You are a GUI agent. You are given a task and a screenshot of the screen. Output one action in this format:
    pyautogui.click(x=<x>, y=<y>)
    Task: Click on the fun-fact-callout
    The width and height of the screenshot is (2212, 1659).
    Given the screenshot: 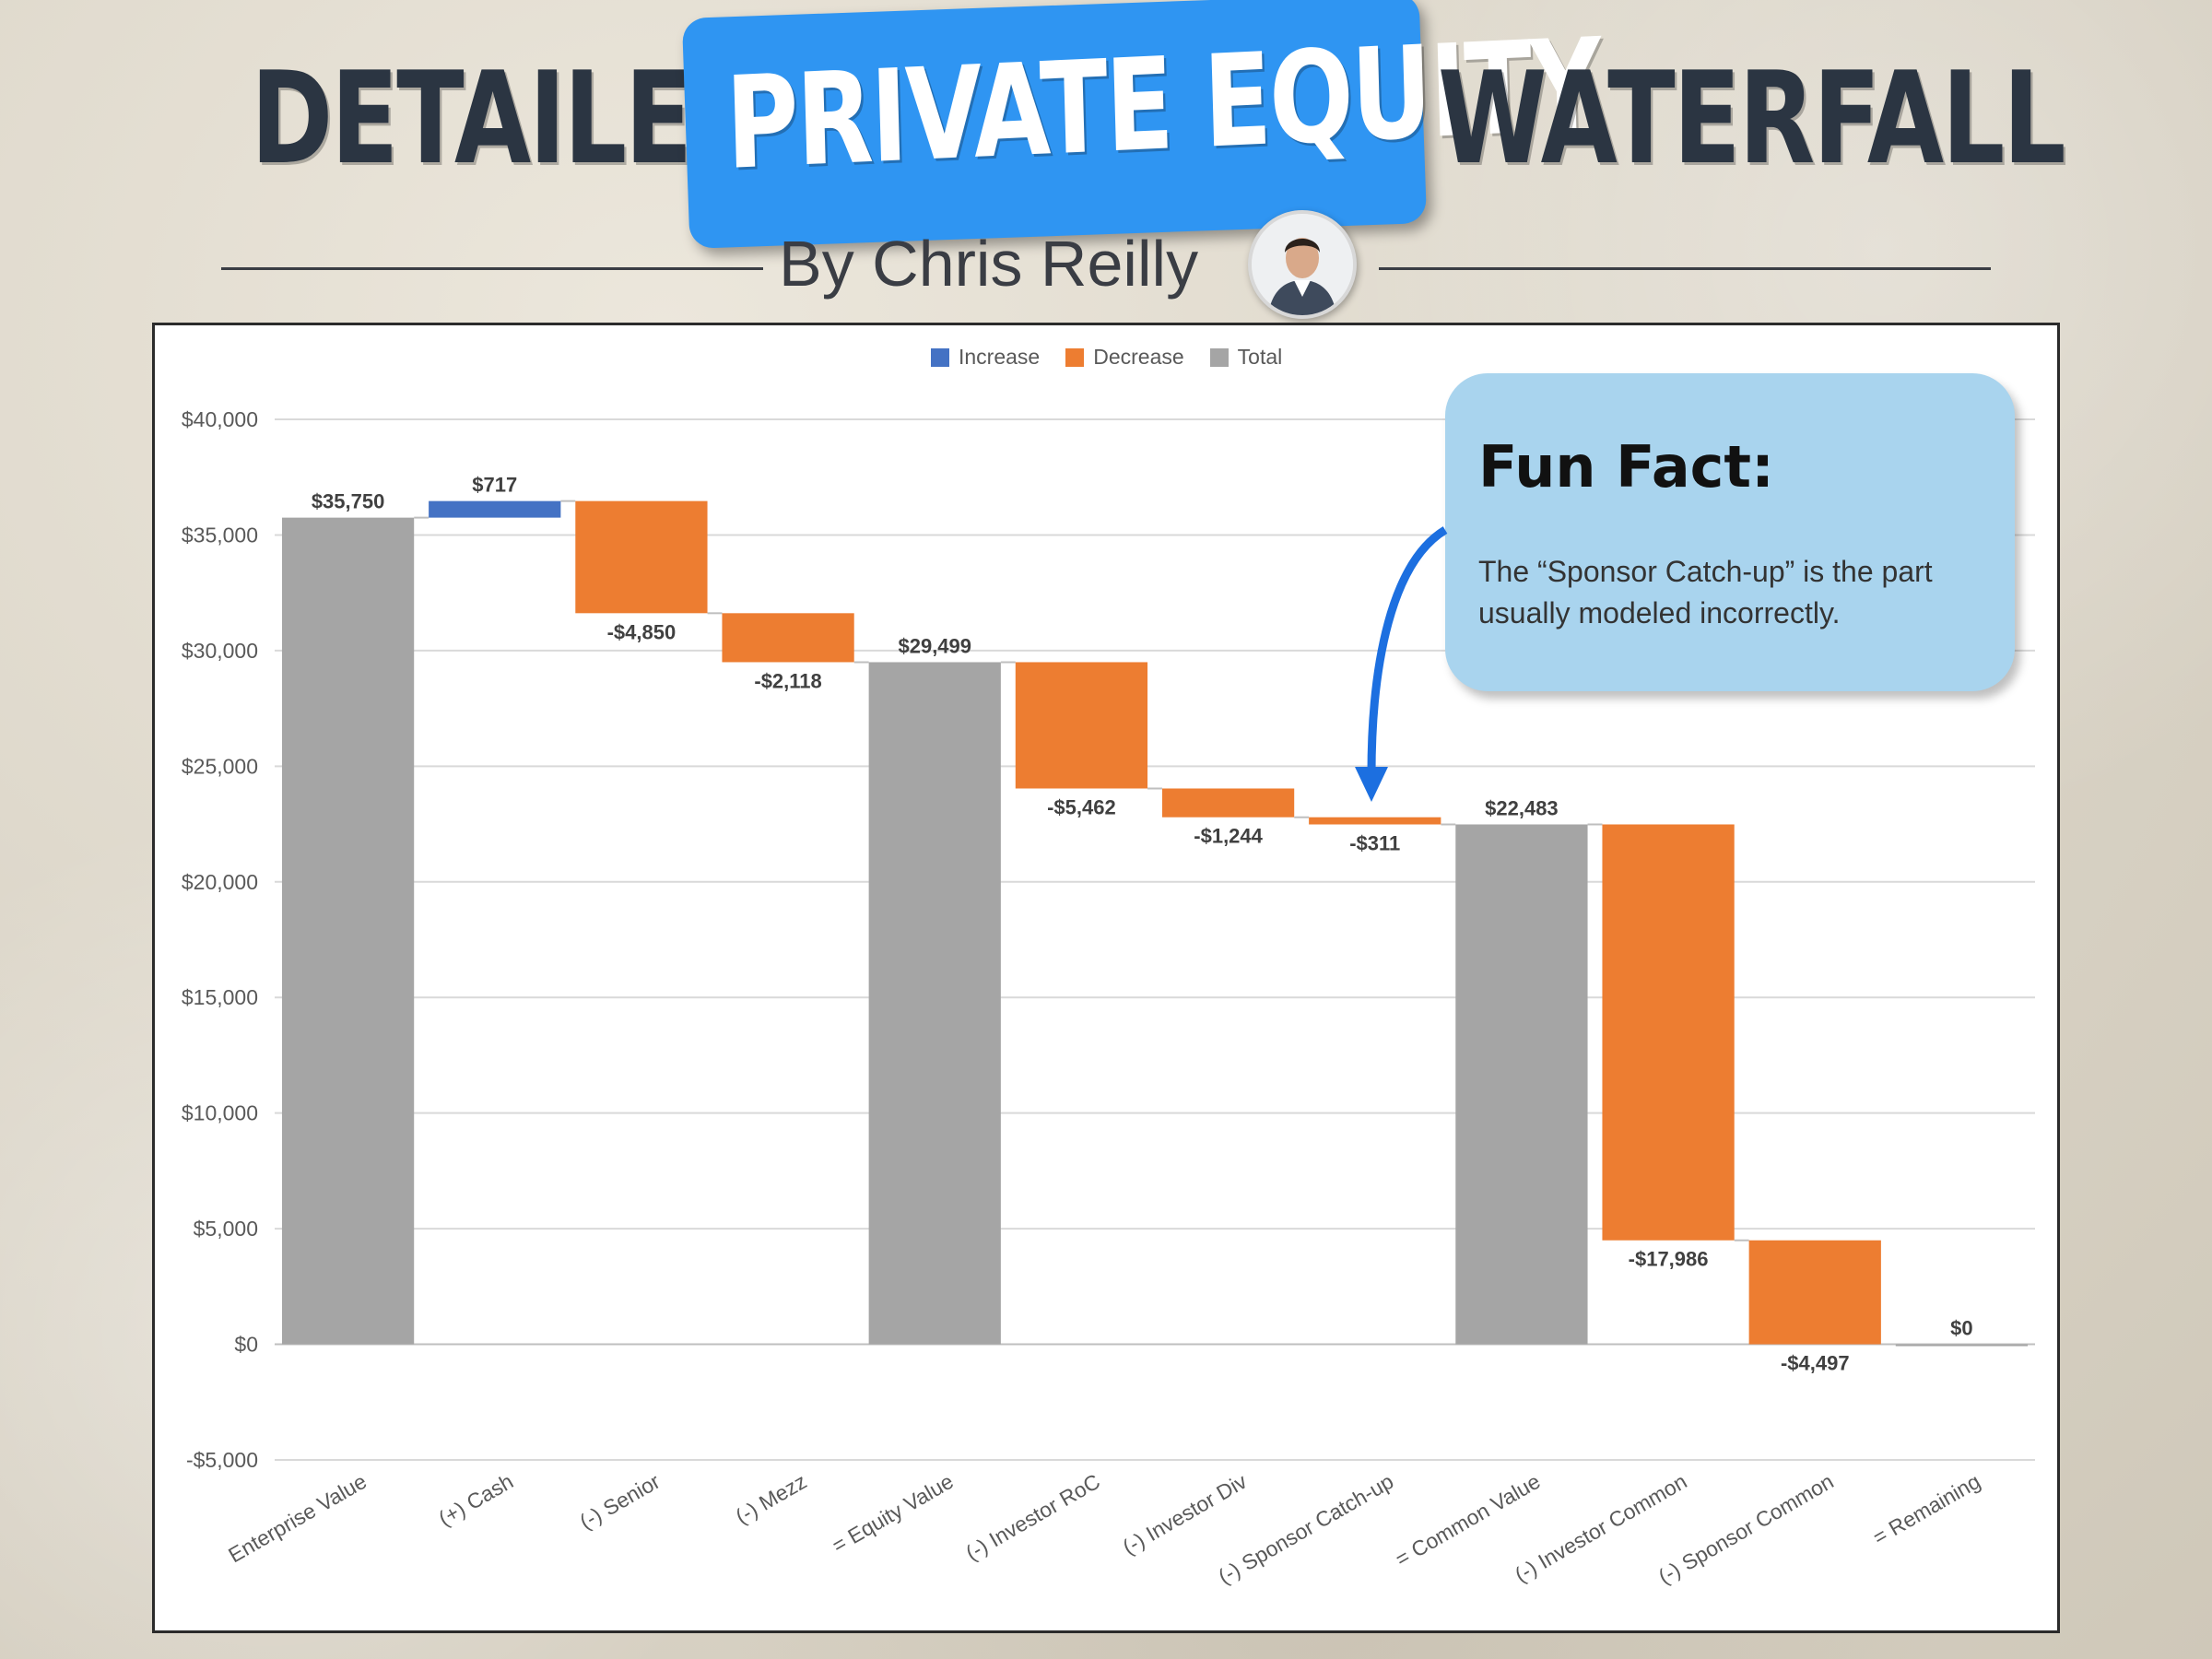 What is the action you would take?
    pyautogui.click(x=1730, y=532)
    